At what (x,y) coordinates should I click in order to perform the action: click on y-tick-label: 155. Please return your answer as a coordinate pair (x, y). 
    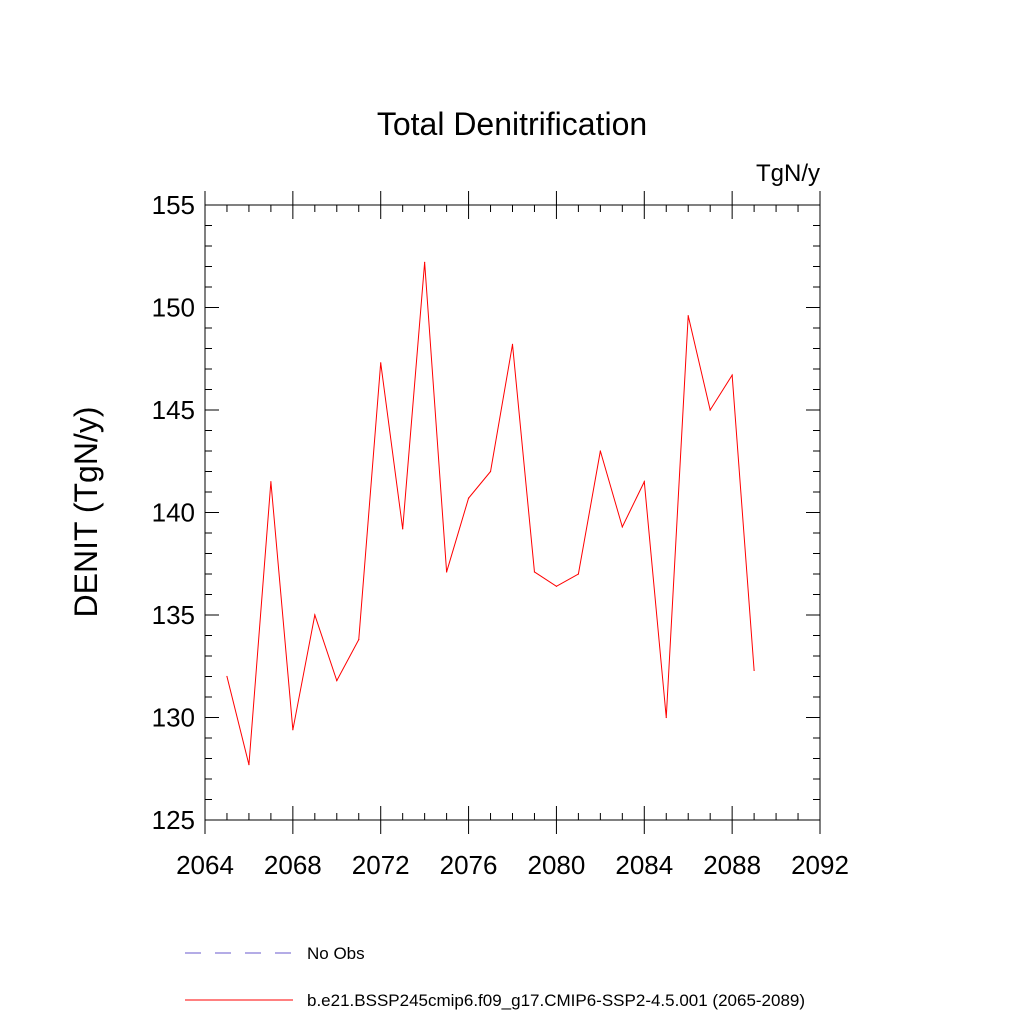
    Looking at the image, I should click on (173, 205).